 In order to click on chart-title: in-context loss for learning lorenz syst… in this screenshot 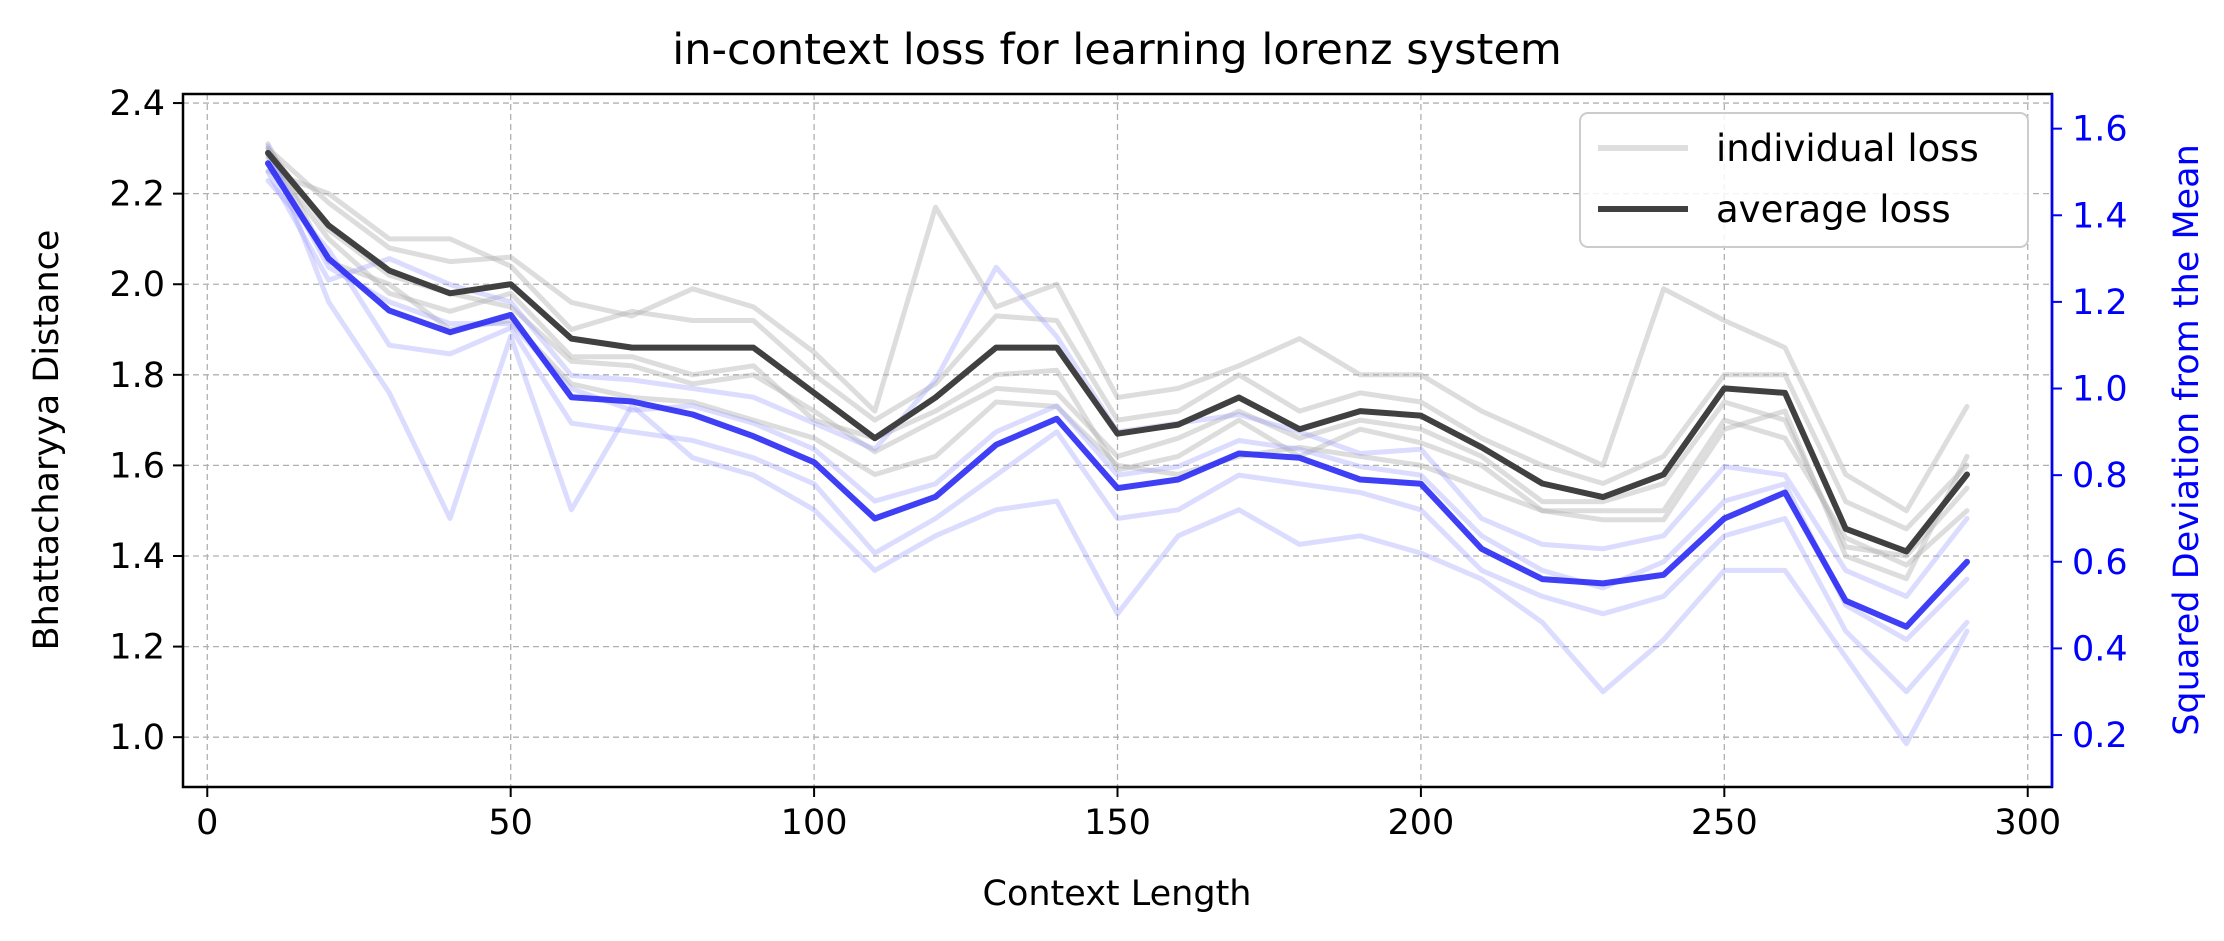, I will do `click(1116, 50)`.